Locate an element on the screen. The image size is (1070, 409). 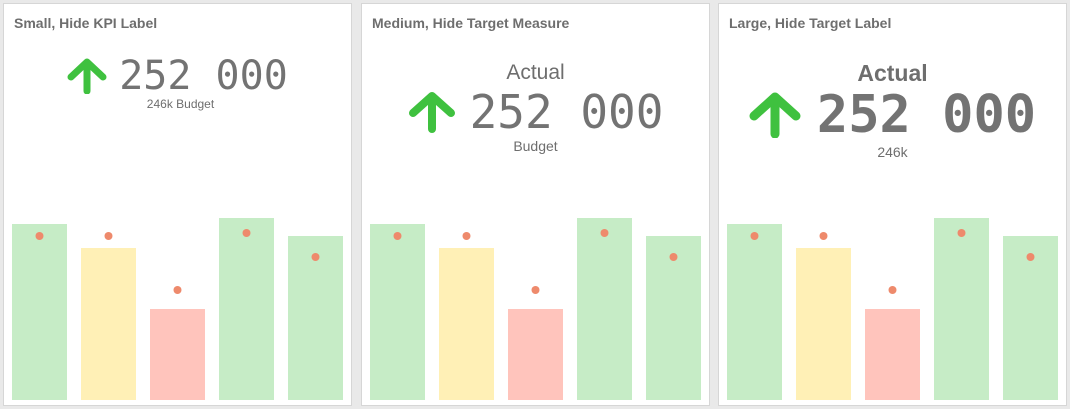
kpi-target-text: 246k is located at coordinates (892, 152).